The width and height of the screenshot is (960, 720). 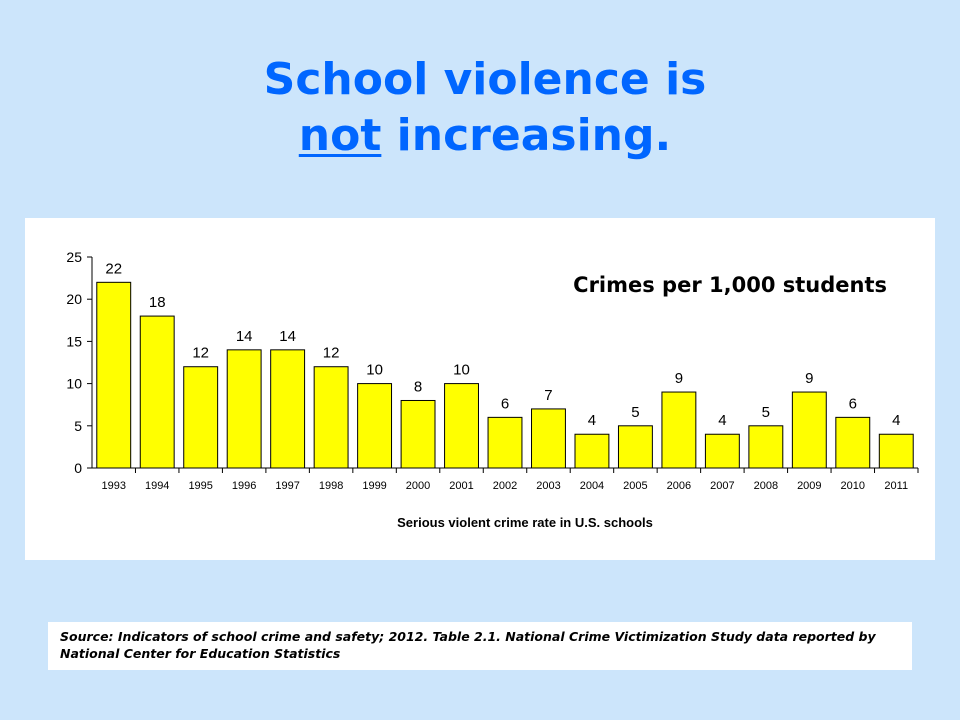 What do you see at coordinates (74, 299) in the screenshot?
I see `y-tick-label: 20` at bounding box center [74, 299].